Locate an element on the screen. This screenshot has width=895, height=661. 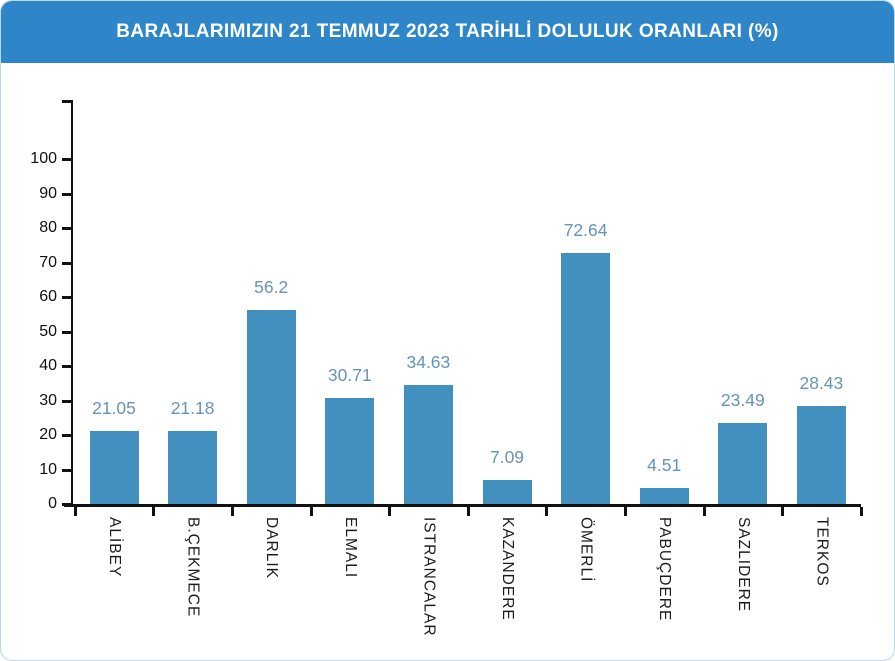
bar-value-label: 7.09 is located at coordinates (507, 456).